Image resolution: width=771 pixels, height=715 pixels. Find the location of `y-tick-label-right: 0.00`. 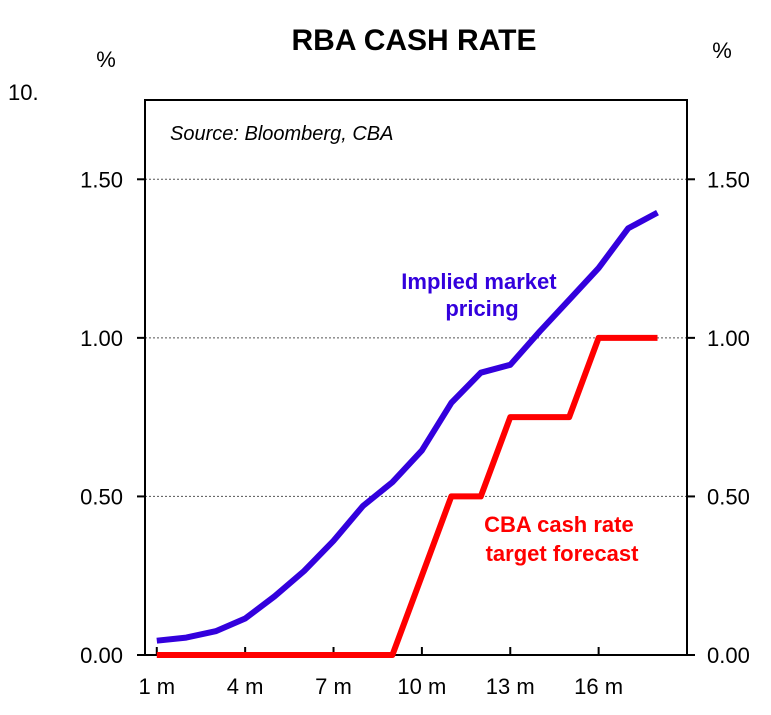

y-tick-label-right: 0.00 is located at coordinates (728, 655).